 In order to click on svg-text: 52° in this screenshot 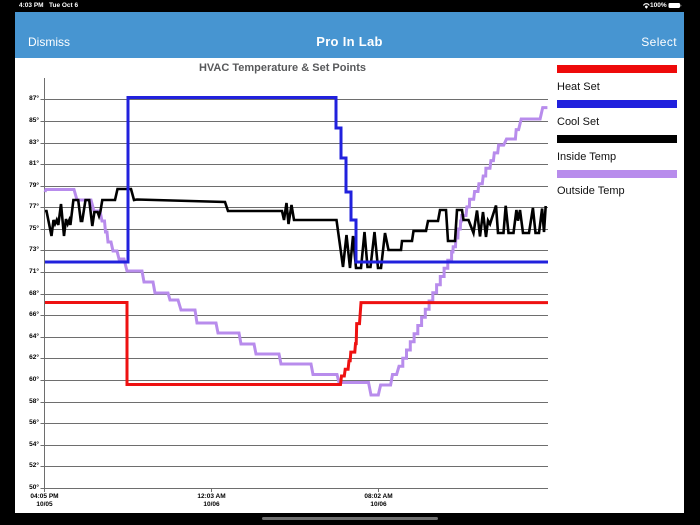, I will do `click(34, 465)`.